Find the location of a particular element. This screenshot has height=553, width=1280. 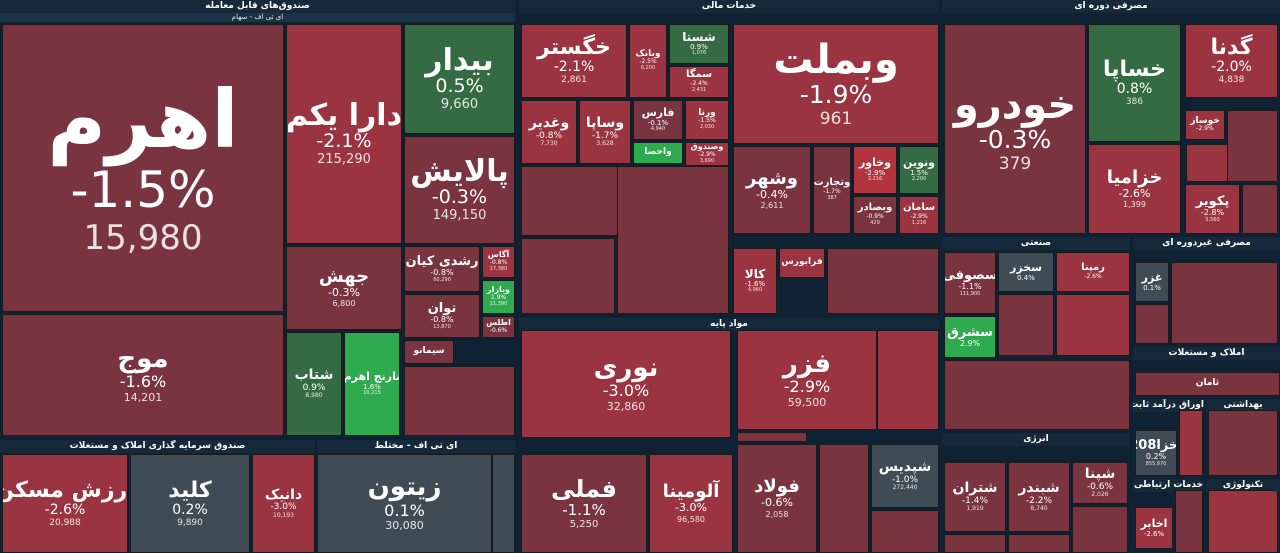

stock-tile: خودرو -0.3% 379 is located at coordinates (1015, 129).